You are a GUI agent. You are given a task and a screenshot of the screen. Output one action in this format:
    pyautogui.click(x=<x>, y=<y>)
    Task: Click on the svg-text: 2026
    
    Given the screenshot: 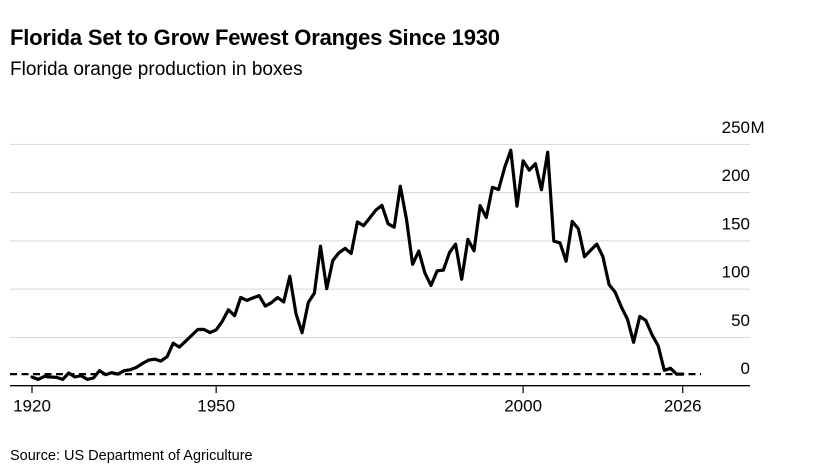 What is the action you would take?
    pyautogui.click(x=683, y=406)
    